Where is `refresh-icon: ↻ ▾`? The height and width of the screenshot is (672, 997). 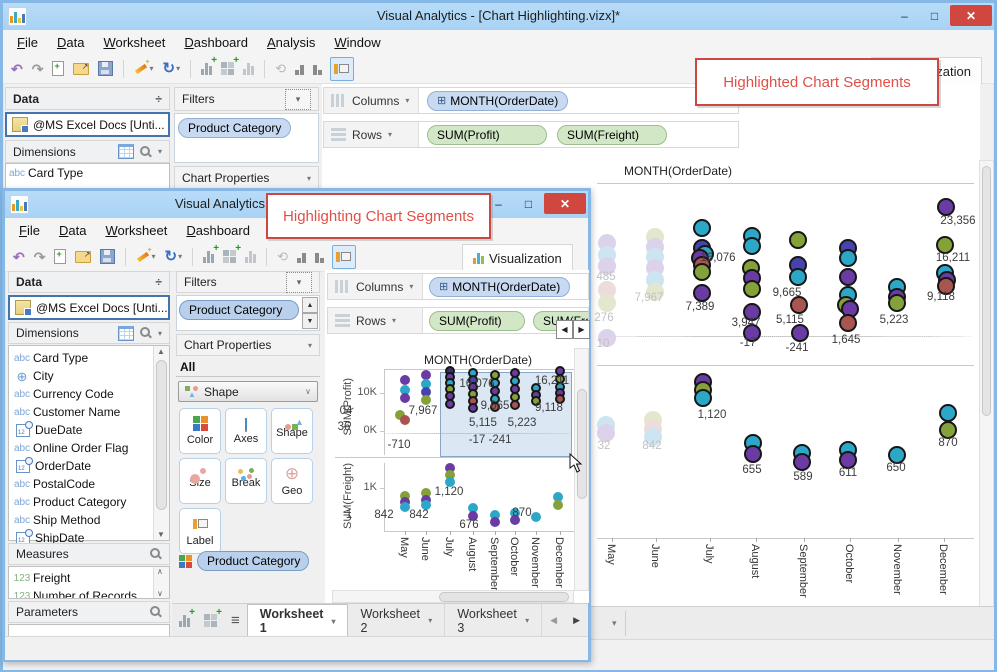 refresh-icon: ↻ ▾ is located at coordinates (171, 68).